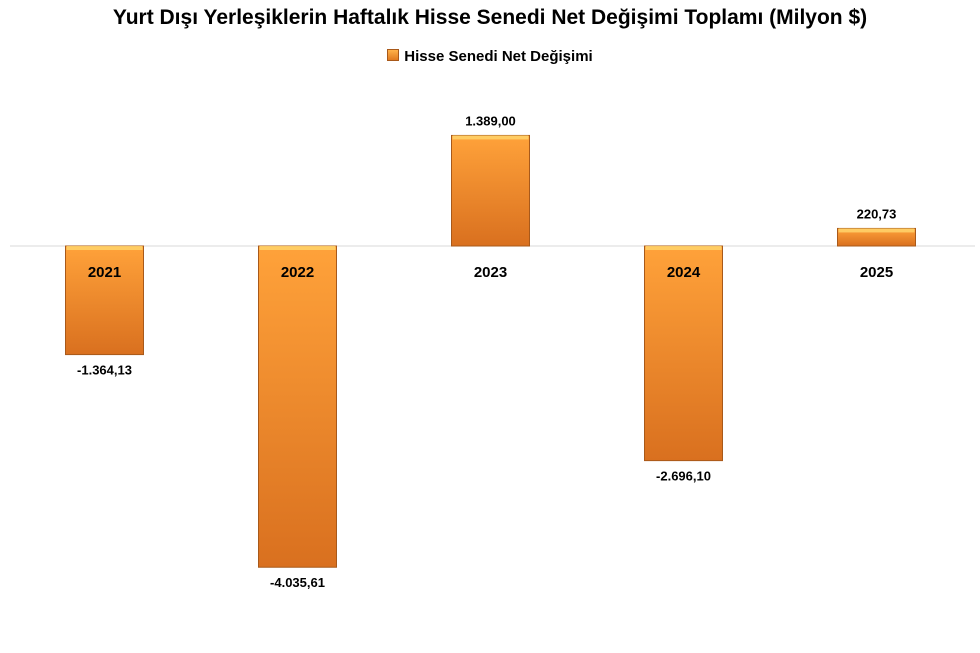 Image resolution: width=980 pixels, height=653 pixels. What do you see at coordinates (297, 582) in the screenshot?
I see `data-label-2022: -4.035,61` at bounding box center [297, 582].